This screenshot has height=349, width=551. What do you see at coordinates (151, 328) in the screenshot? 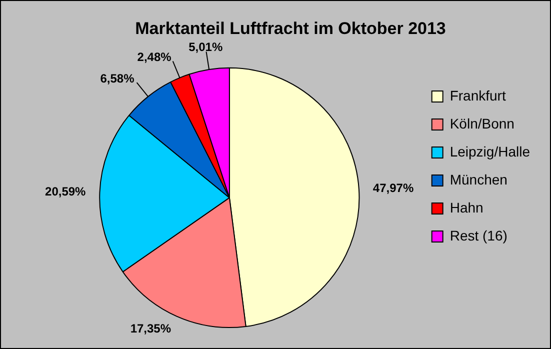
I see `data-label: 17,35%` at bounding box center [151, 328].